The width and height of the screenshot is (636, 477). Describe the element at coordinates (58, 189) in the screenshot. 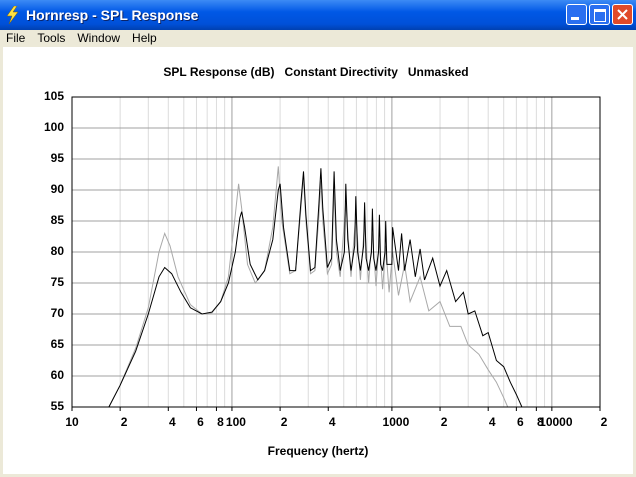

I see `y-tick-label: 90` at that location.